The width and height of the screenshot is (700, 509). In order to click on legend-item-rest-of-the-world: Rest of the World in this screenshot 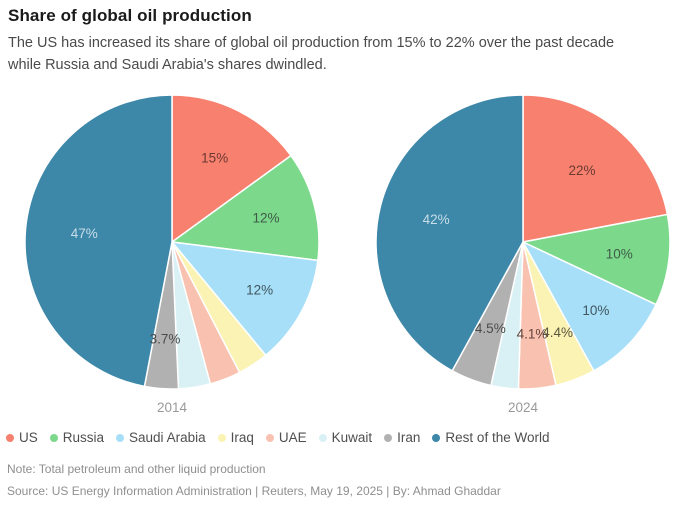, I will do `click(490, 437)`.